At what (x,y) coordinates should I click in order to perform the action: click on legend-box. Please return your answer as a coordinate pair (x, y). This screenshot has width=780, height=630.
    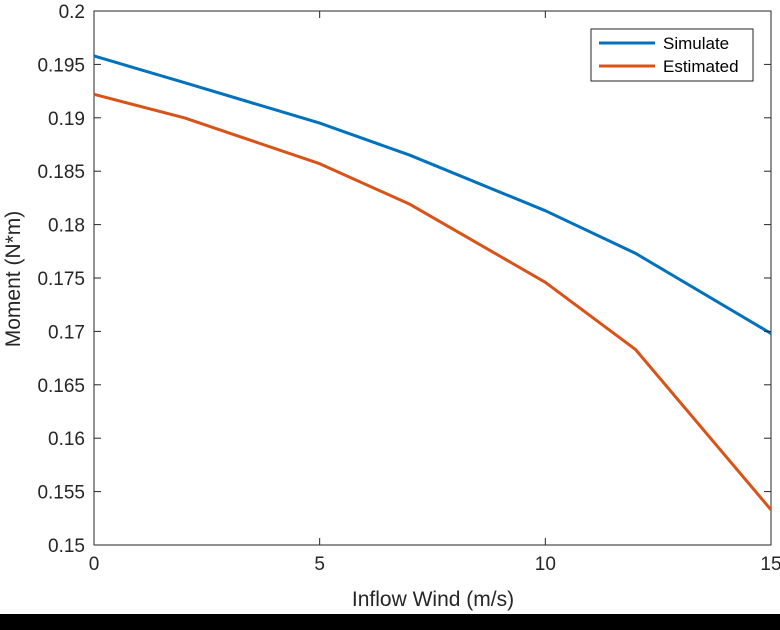
    Looking at the image, I should click on (672, 55).